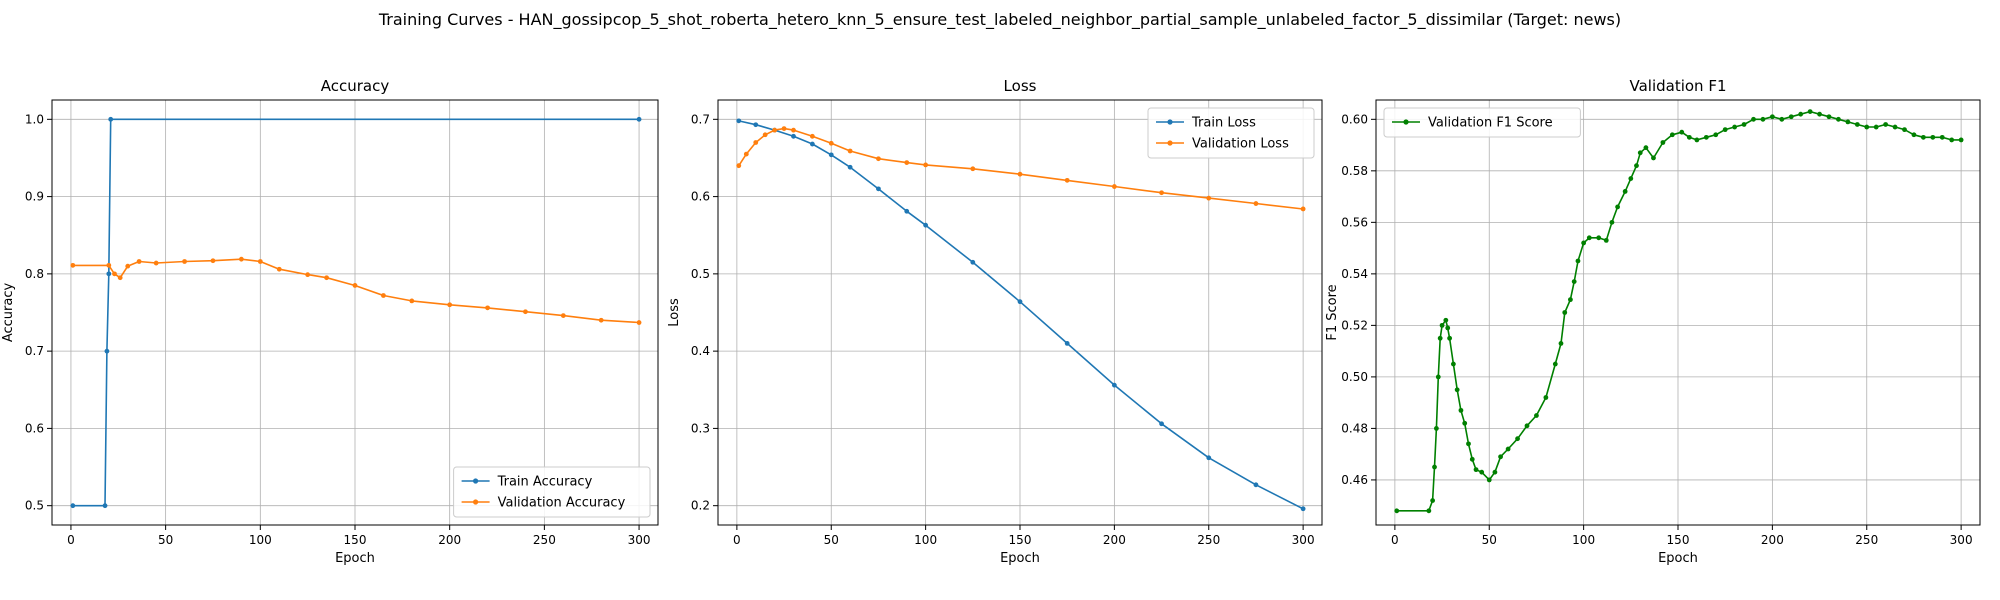 This screenshot has width=2000, height=600. Describe the element at coordinates (1223, 123) in the screenshot. I see `legend-label: Train Loss` at that location.